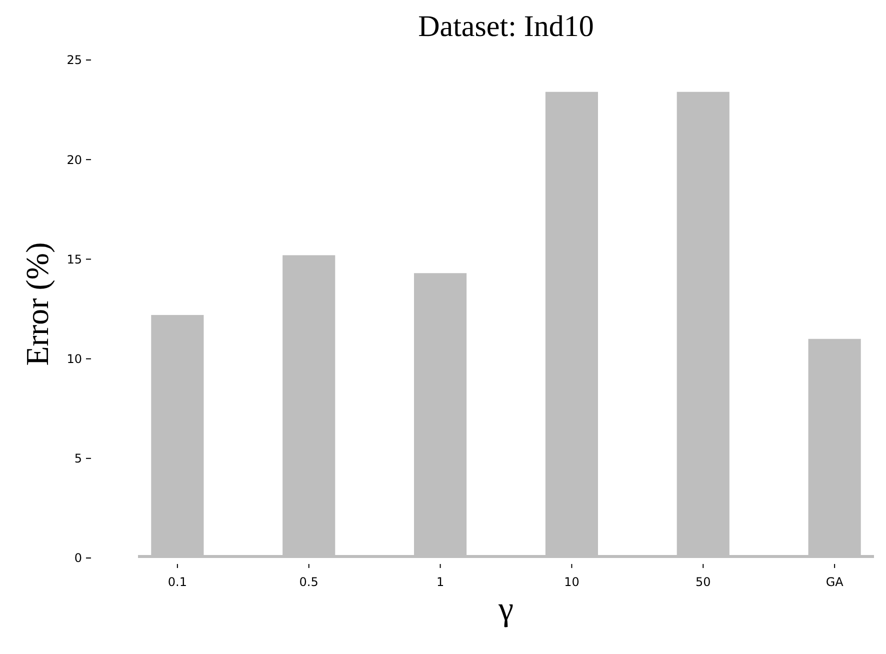 The image size is (886, 654). I want to click on y-tick-label: 10, so click(74, 359).